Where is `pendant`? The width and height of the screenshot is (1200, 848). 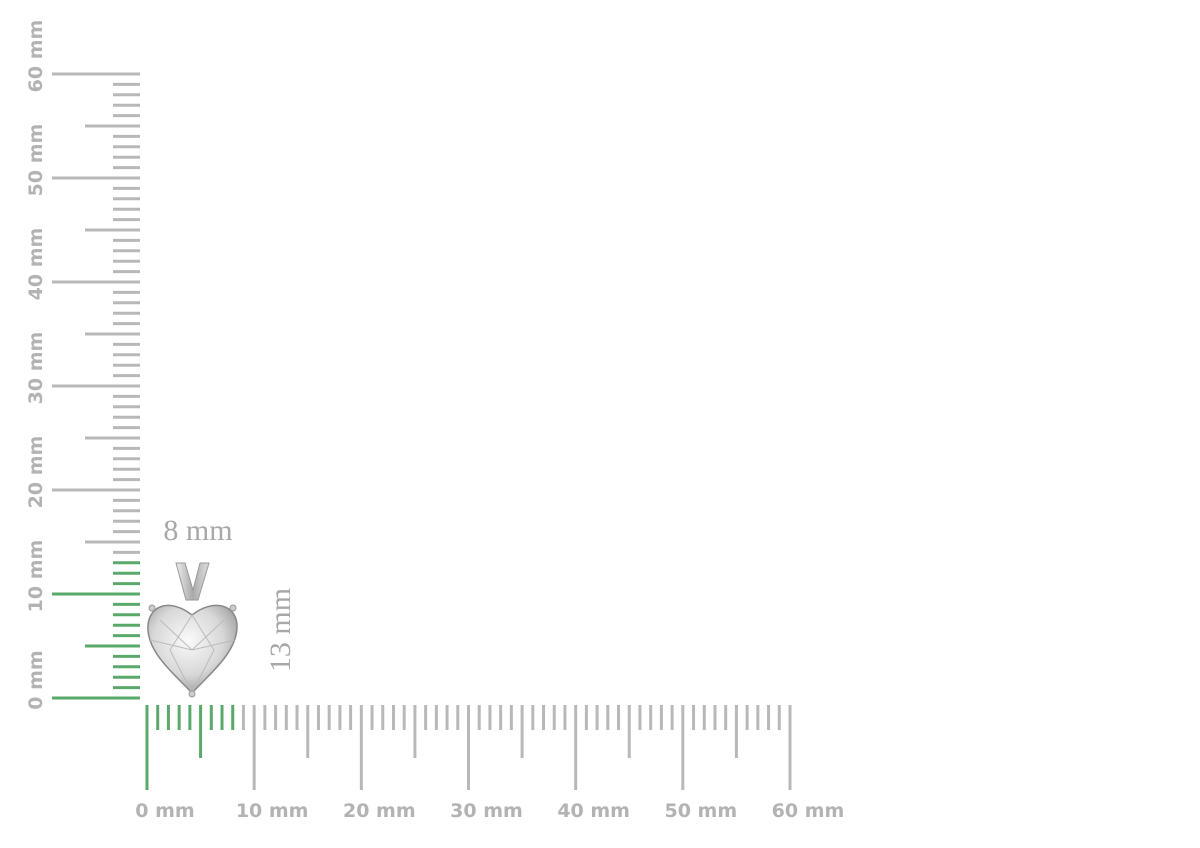
pendant is located at coordinates (192, 630).